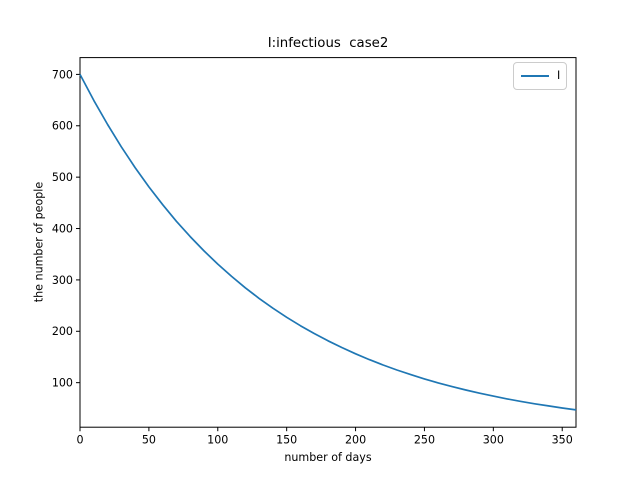 This screenshot has height=480, width=640. What do you see at coordinates (562, 439) in the screenshot?
I see `x-tick-label: 350` at bounding box center [562, 439].